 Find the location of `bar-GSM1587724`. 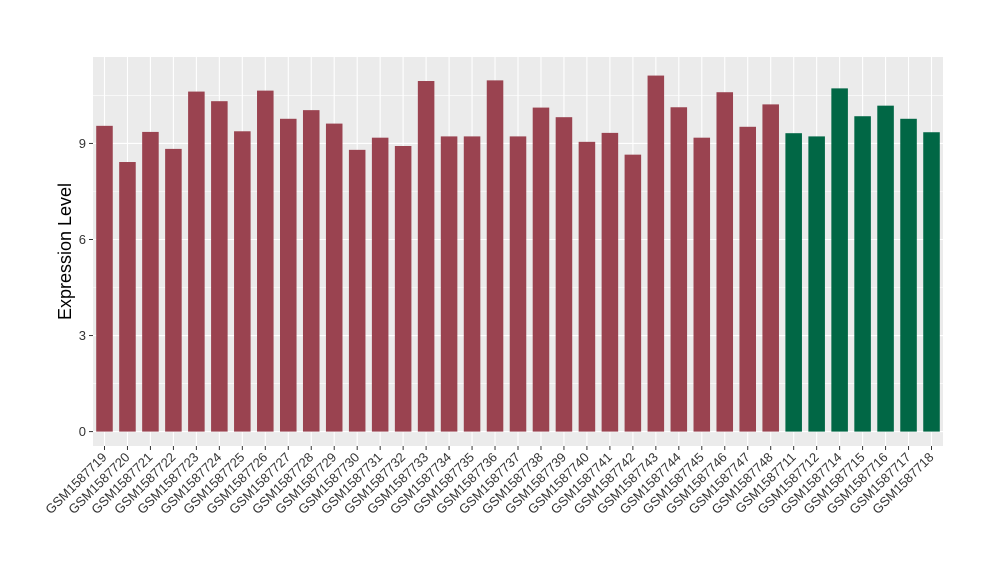

bar-GSM1587724 is located at coordinates (219, 266).